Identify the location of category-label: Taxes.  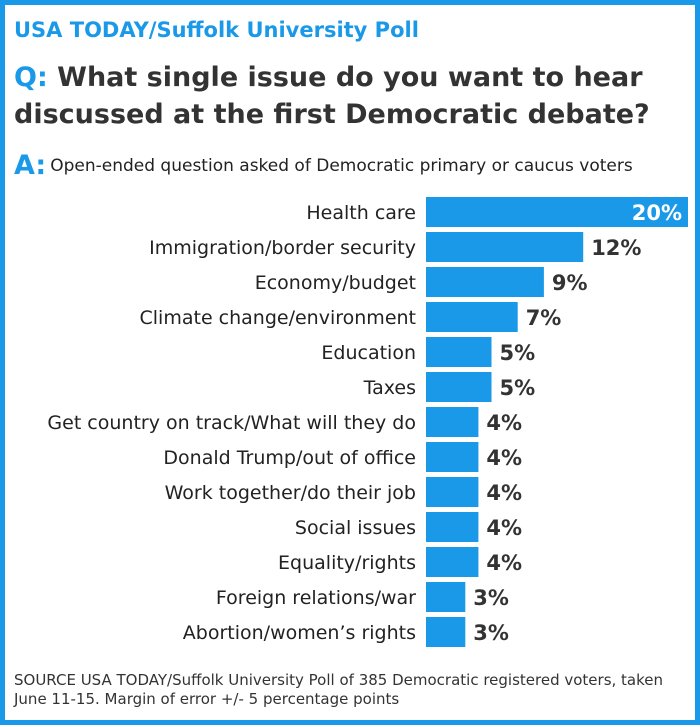
(389, 388).